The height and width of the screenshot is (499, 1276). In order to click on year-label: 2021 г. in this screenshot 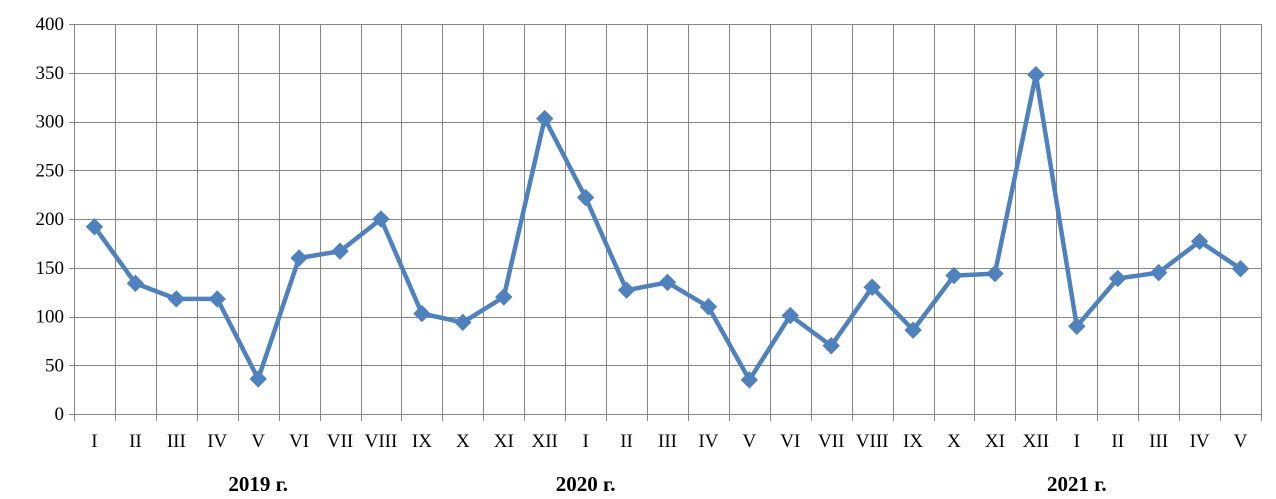, I will do `click(1077, 484)`.